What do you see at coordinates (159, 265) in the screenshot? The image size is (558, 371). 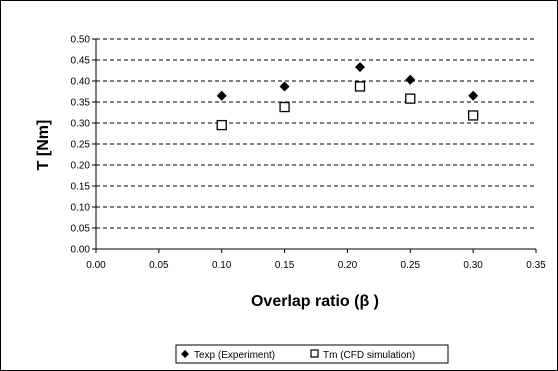 I see `x-tick-label: 0.05` at bounding box center [159, 265].